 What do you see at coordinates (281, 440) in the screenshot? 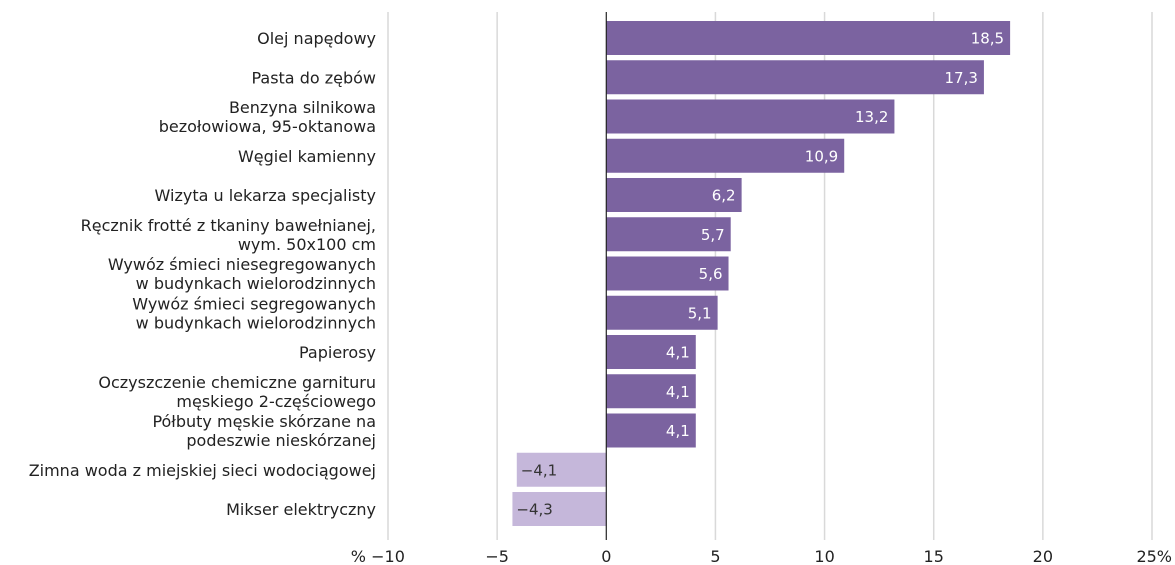
I see `category-label-line: podeszwie nieskórzanej` at bounding box center [281, 440].